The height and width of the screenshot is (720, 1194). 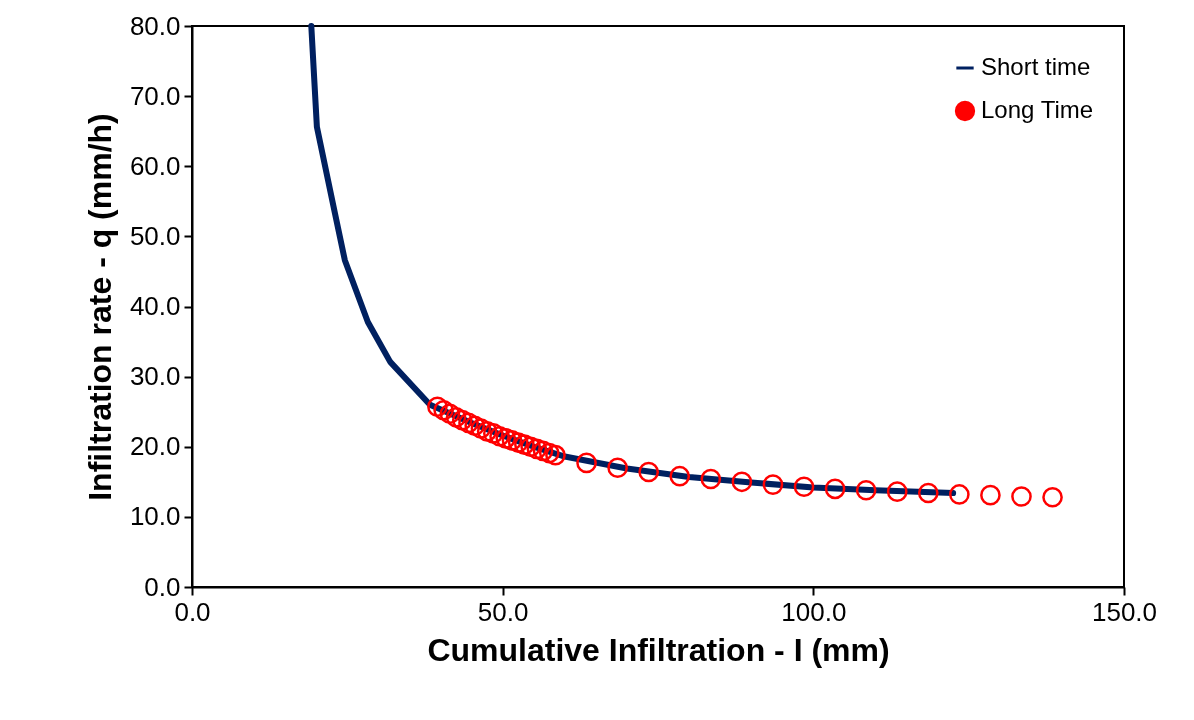 I want to click on legend-label: Short time, so click(x=1036, y=66).